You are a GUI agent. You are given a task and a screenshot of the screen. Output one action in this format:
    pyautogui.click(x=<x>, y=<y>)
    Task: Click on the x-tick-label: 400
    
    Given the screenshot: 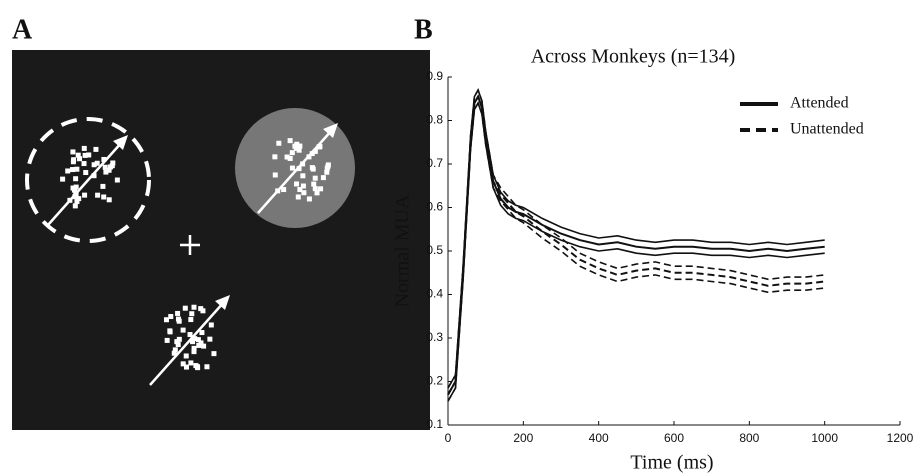 What is the action you would take?
    pyautogui.click(x=599, y=438)
    